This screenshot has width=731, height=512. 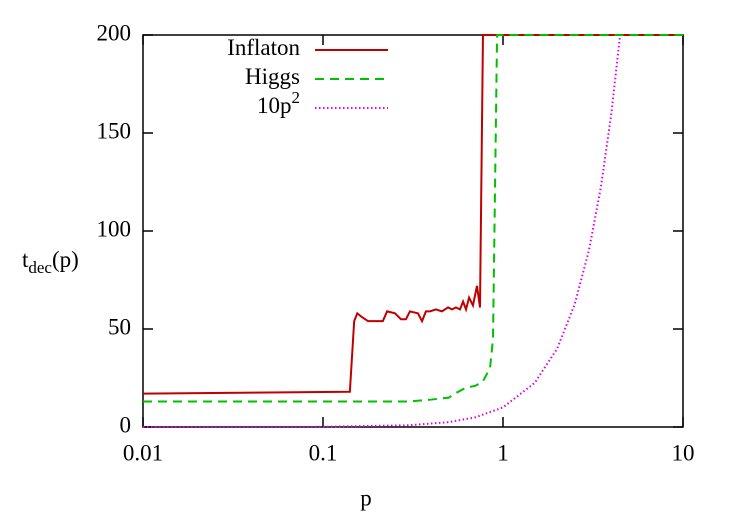 What do you see at coordinates (25, 259) in the screenshot?
I see `y-axis-label-main: t` at bounding box center [25, 259].